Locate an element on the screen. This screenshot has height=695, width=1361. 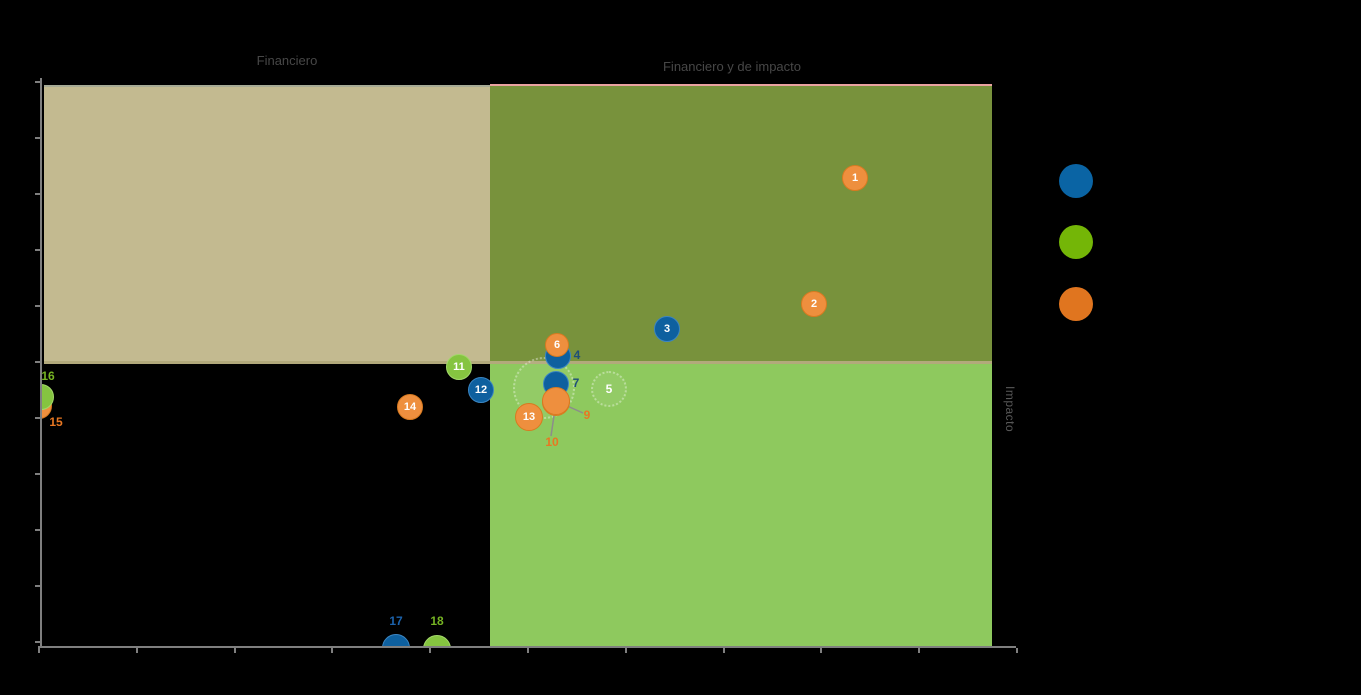
bubble-label-5: 5 is located at coordinates (609, 389).